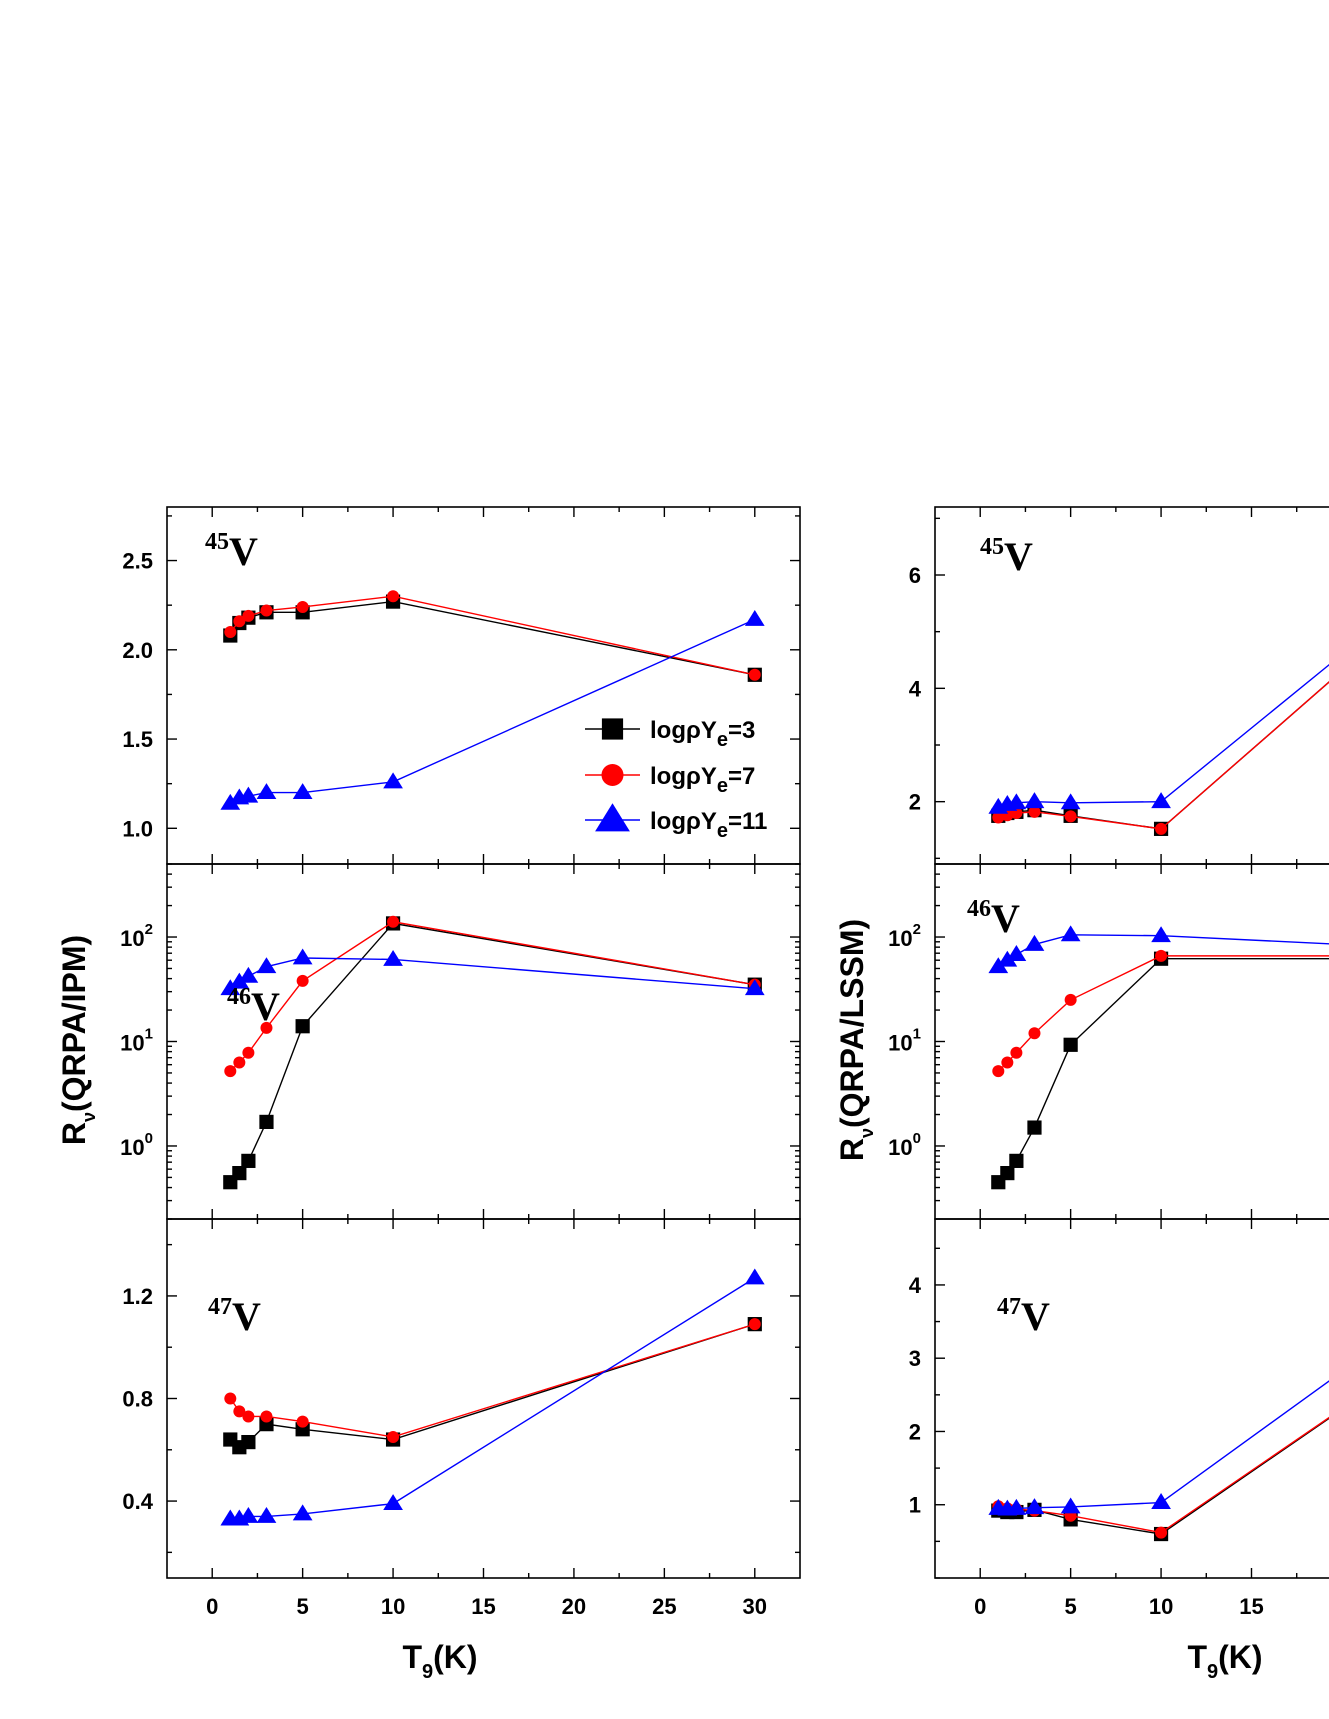 This screenshot has width=1329, height=1719. Describe the element at coordinates (747, 821) in the screenshot. I see `legend-label-suffix: =11` at that location.